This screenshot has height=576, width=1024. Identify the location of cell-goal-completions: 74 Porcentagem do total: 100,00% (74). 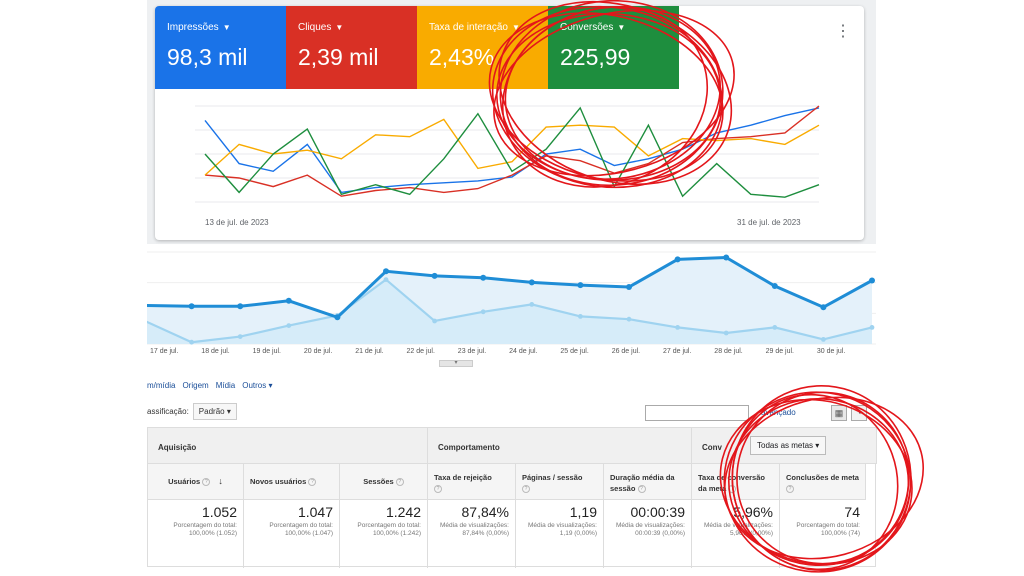
(823, 534).